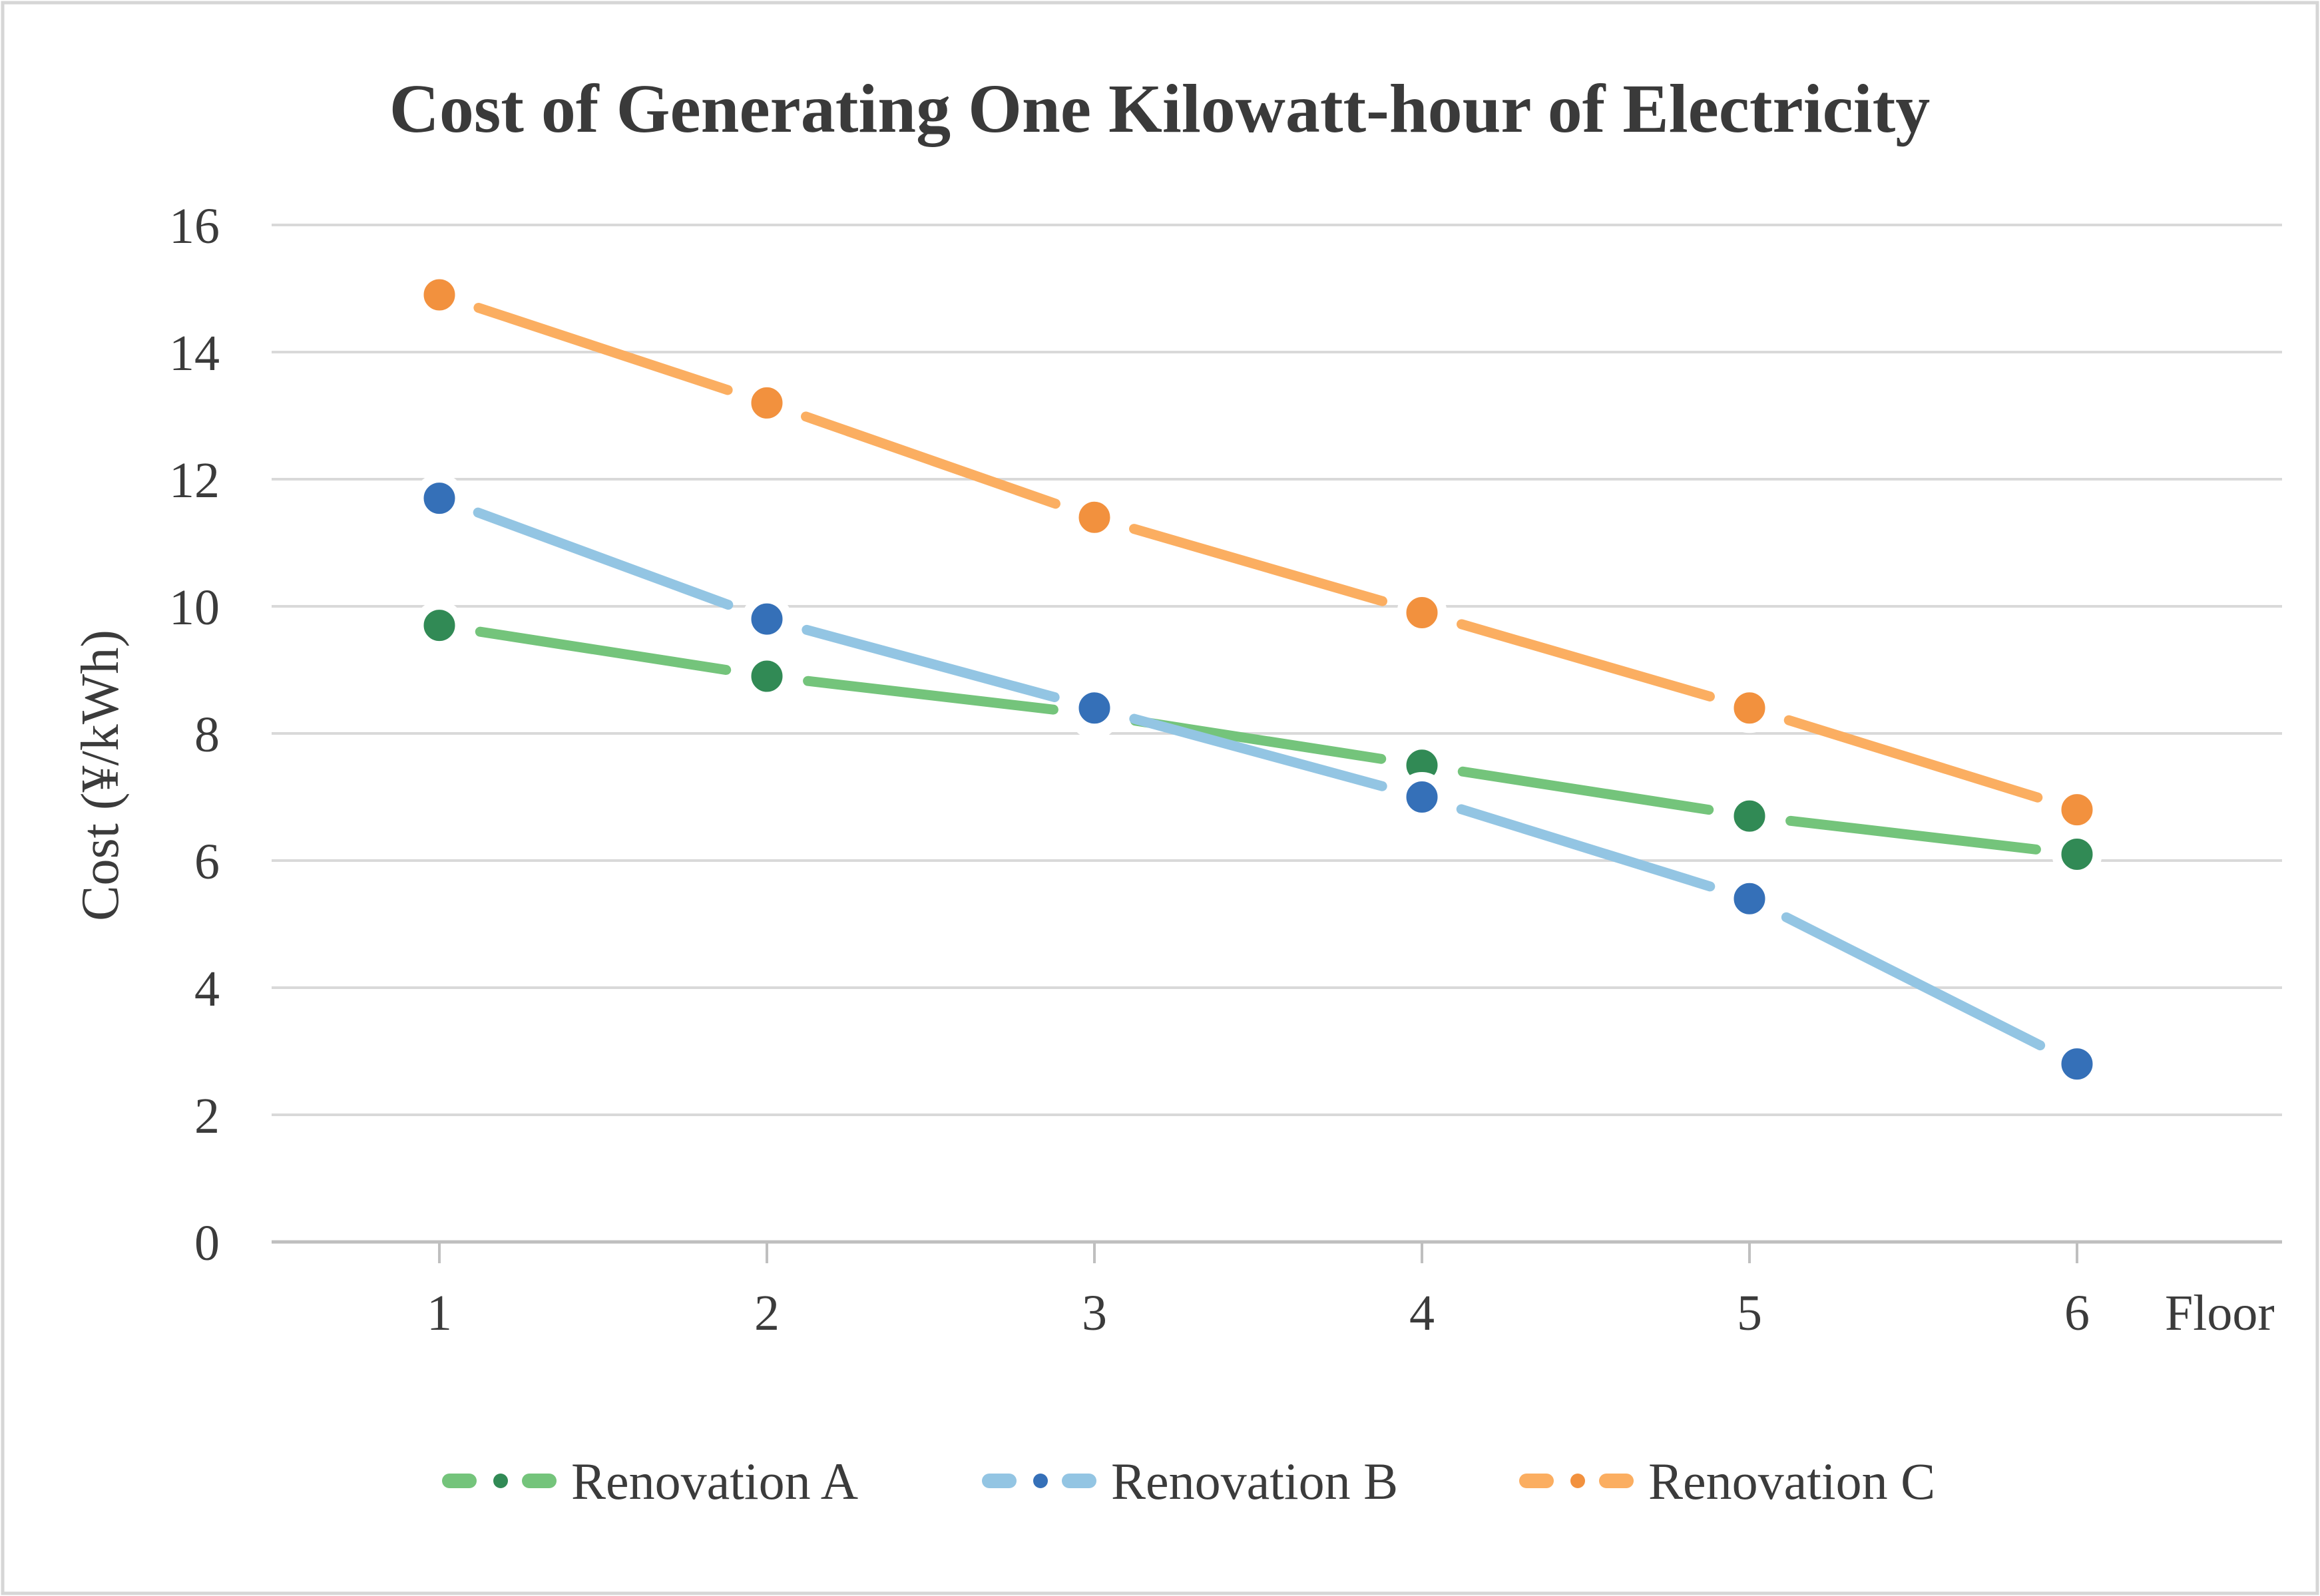 The height and width of the screenshot is (1596, 2320). I want to click on x-tick-label: 6, so click(2077, 1313).